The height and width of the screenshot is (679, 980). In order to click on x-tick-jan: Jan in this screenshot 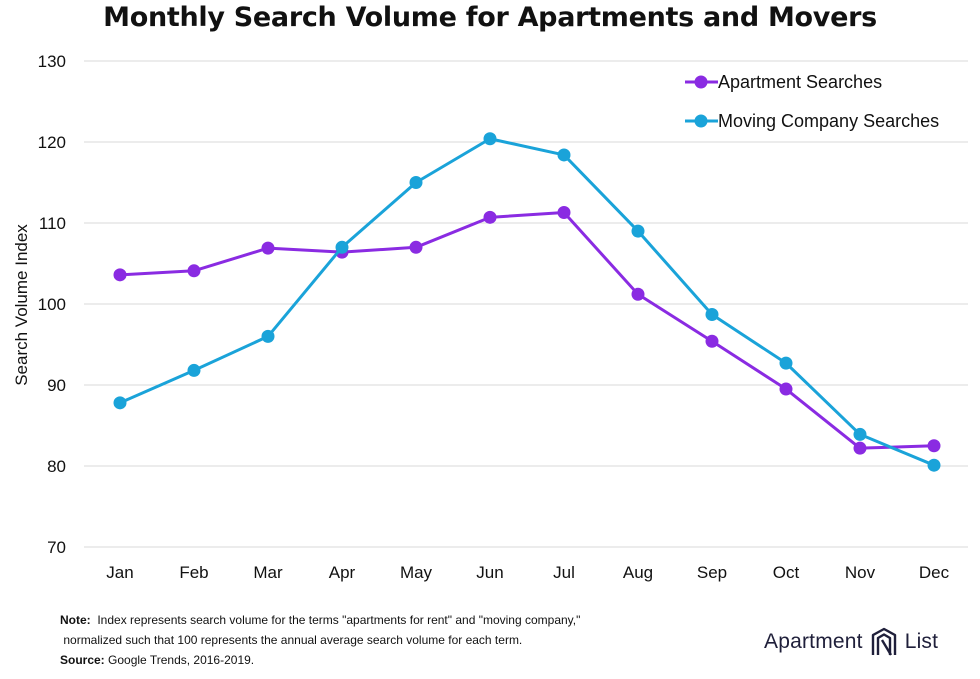, I will do `click(119, 572)`.